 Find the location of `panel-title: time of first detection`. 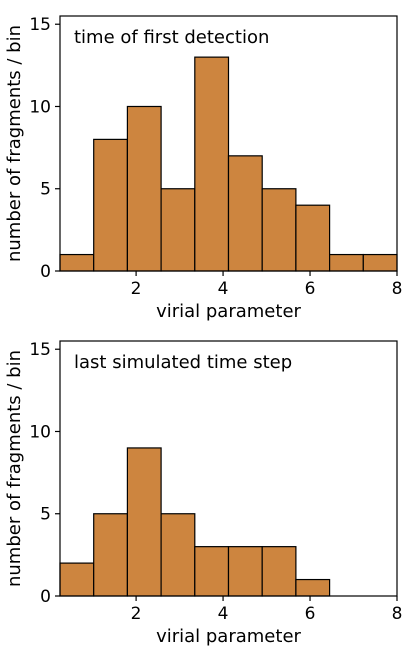

panel-title: time of first detection is located at coordinates (171, 37).